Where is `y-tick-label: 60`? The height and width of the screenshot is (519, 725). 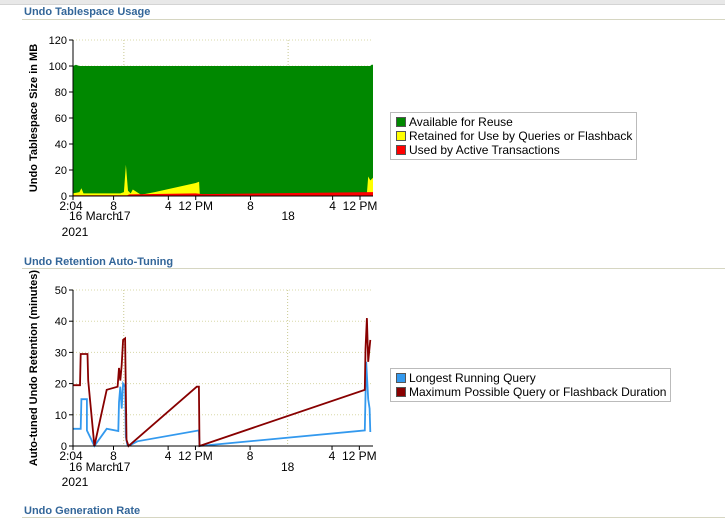
y-tick-label: 60 is located at coordinates (61, 119).